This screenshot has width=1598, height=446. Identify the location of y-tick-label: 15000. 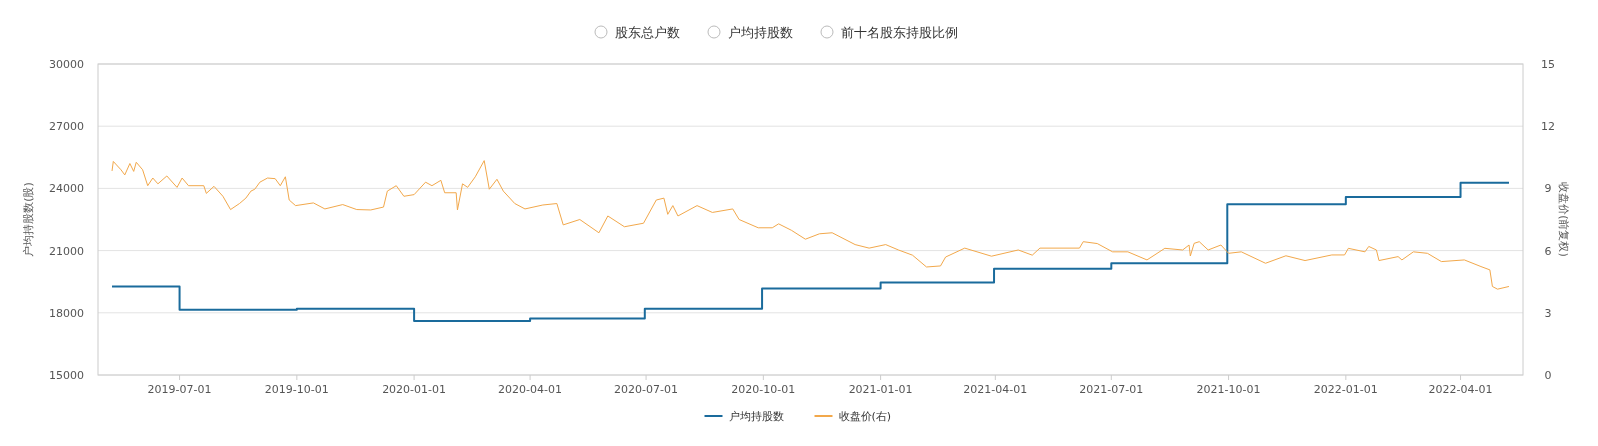
(66, 375).